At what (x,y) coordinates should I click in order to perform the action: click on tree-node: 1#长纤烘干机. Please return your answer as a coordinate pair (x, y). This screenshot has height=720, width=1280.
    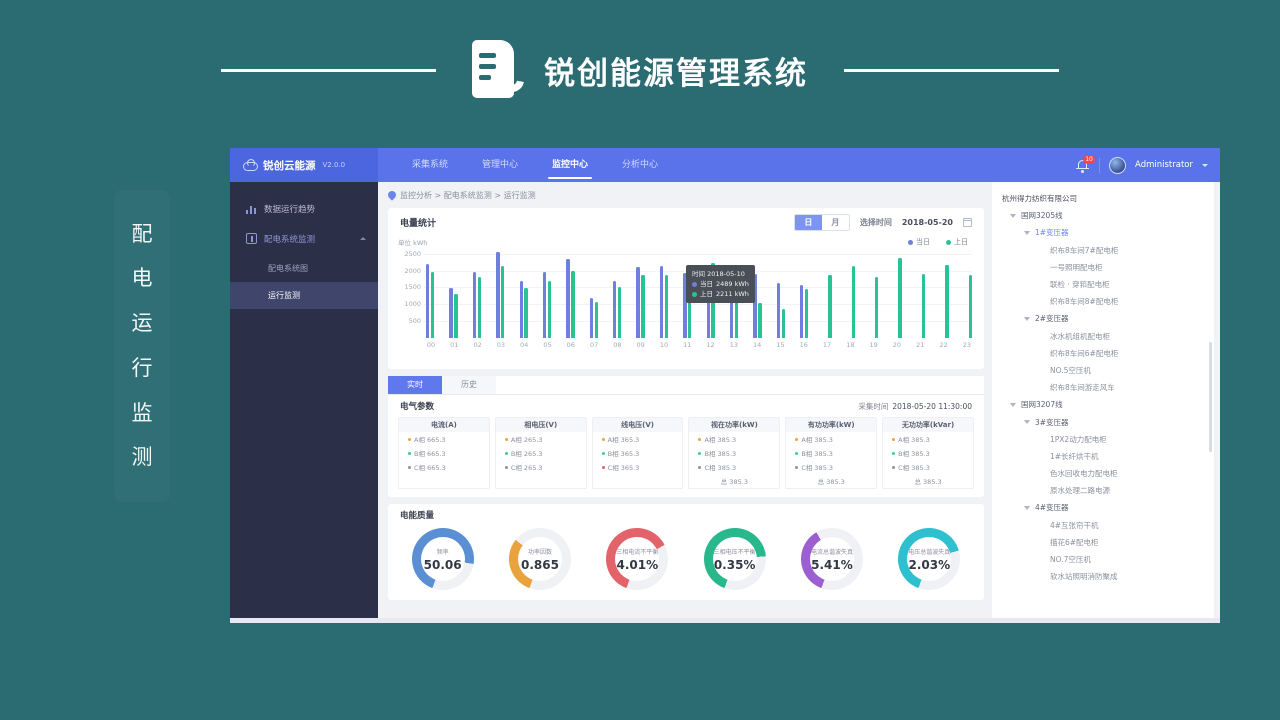
    Looking at the image, I should click on (1103, 456).